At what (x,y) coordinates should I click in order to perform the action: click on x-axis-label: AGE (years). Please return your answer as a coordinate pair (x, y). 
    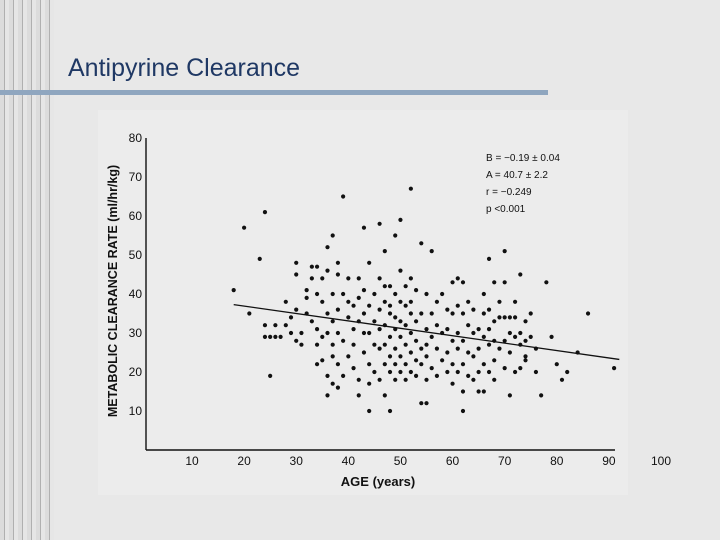
    Looking at the image, I should click on (378, 481).